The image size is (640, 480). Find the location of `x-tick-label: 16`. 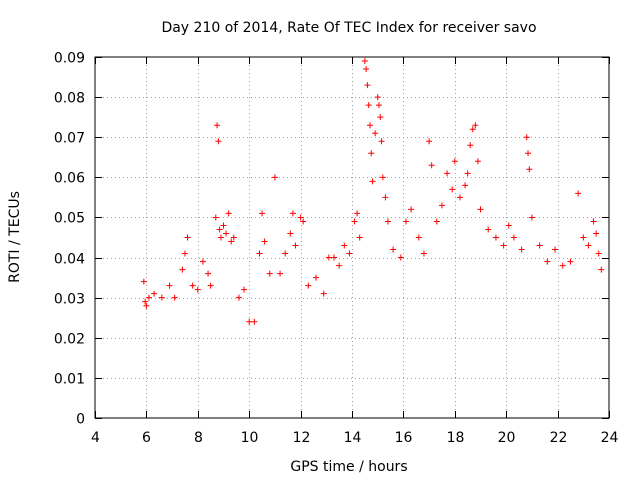

x-tick-label: 16 is located at coordinates (404, 438).